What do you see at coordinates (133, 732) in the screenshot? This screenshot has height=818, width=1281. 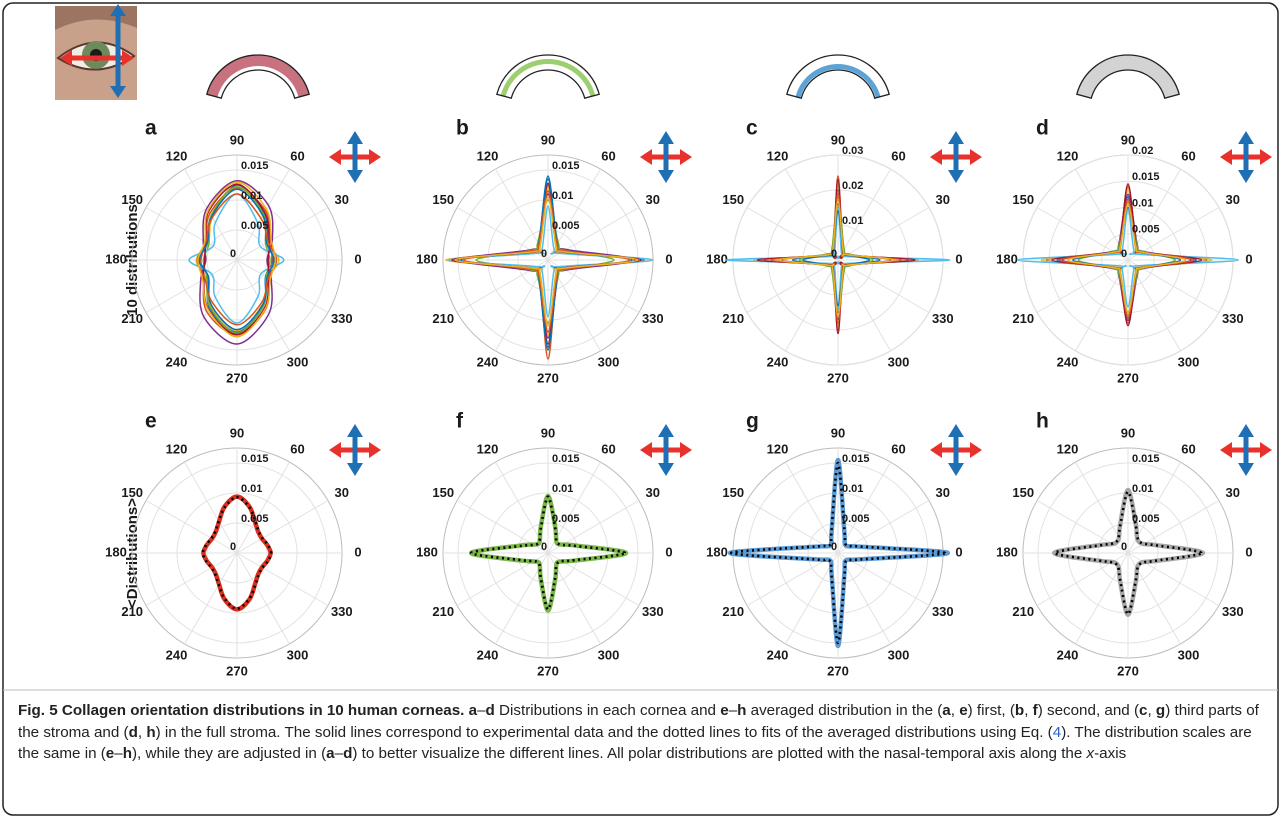 I see `caption-run: d` at bounding box center [133, 732].